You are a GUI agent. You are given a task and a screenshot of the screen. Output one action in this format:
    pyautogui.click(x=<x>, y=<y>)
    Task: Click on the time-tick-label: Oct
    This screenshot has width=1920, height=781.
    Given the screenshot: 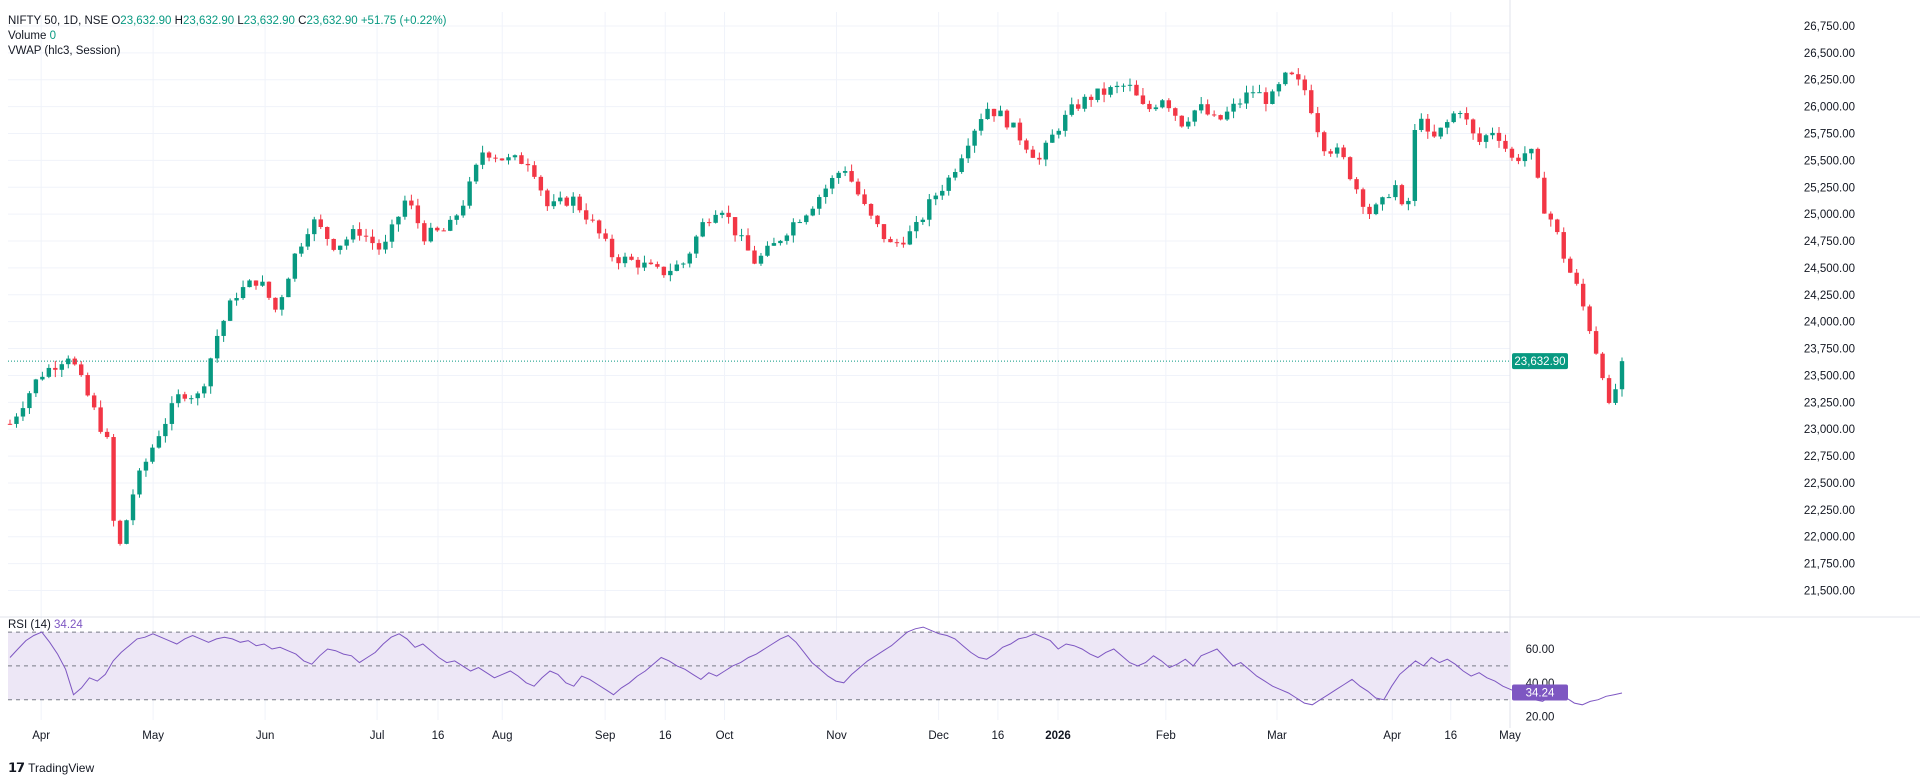 What is the action you would take?
    pyautogui.click(x=725, y=736)
    